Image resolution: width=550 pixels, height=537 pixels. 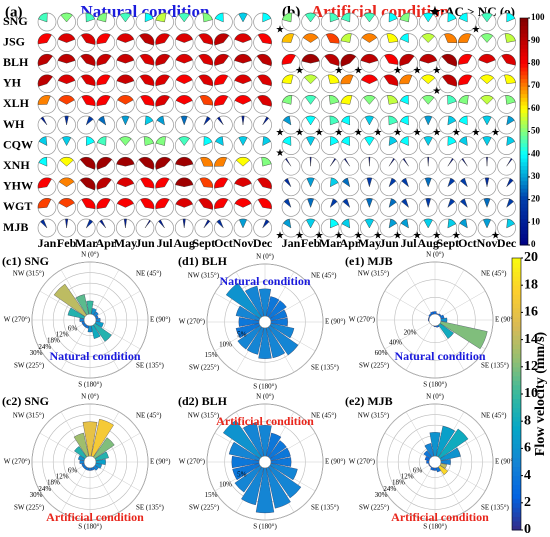 I want to click on colorbar-tick-label: 14, so click(x=531, y=339).